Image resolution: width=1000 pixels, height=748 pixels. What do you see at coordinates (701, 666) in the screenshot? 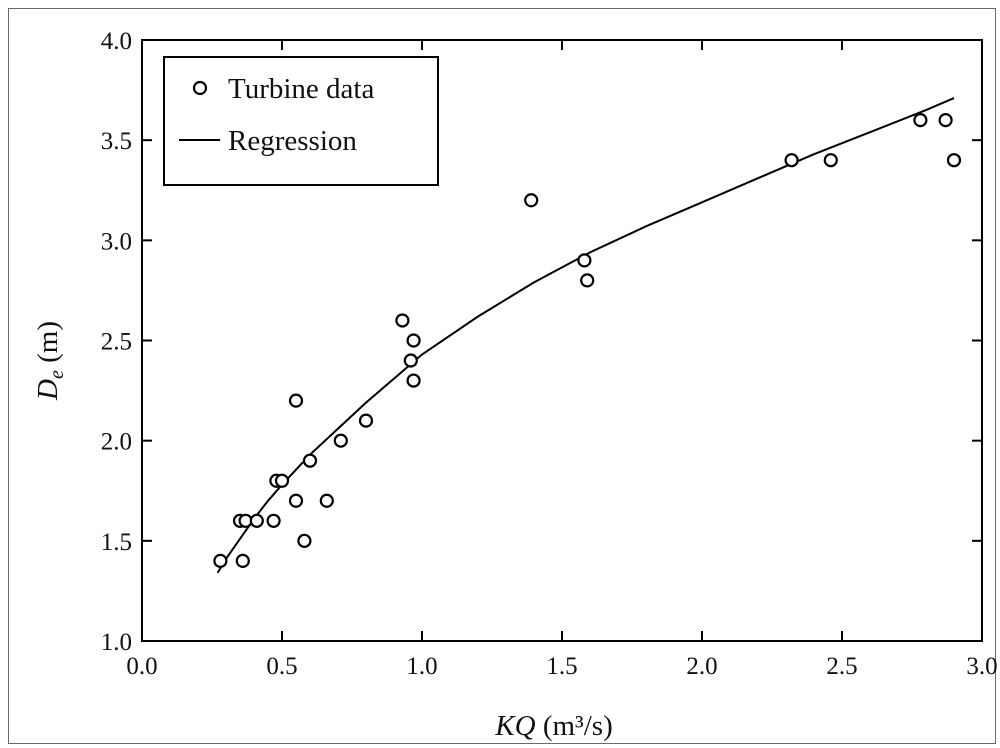
I see `x-tick-label: 2.0` at bounding box center [701, 666].